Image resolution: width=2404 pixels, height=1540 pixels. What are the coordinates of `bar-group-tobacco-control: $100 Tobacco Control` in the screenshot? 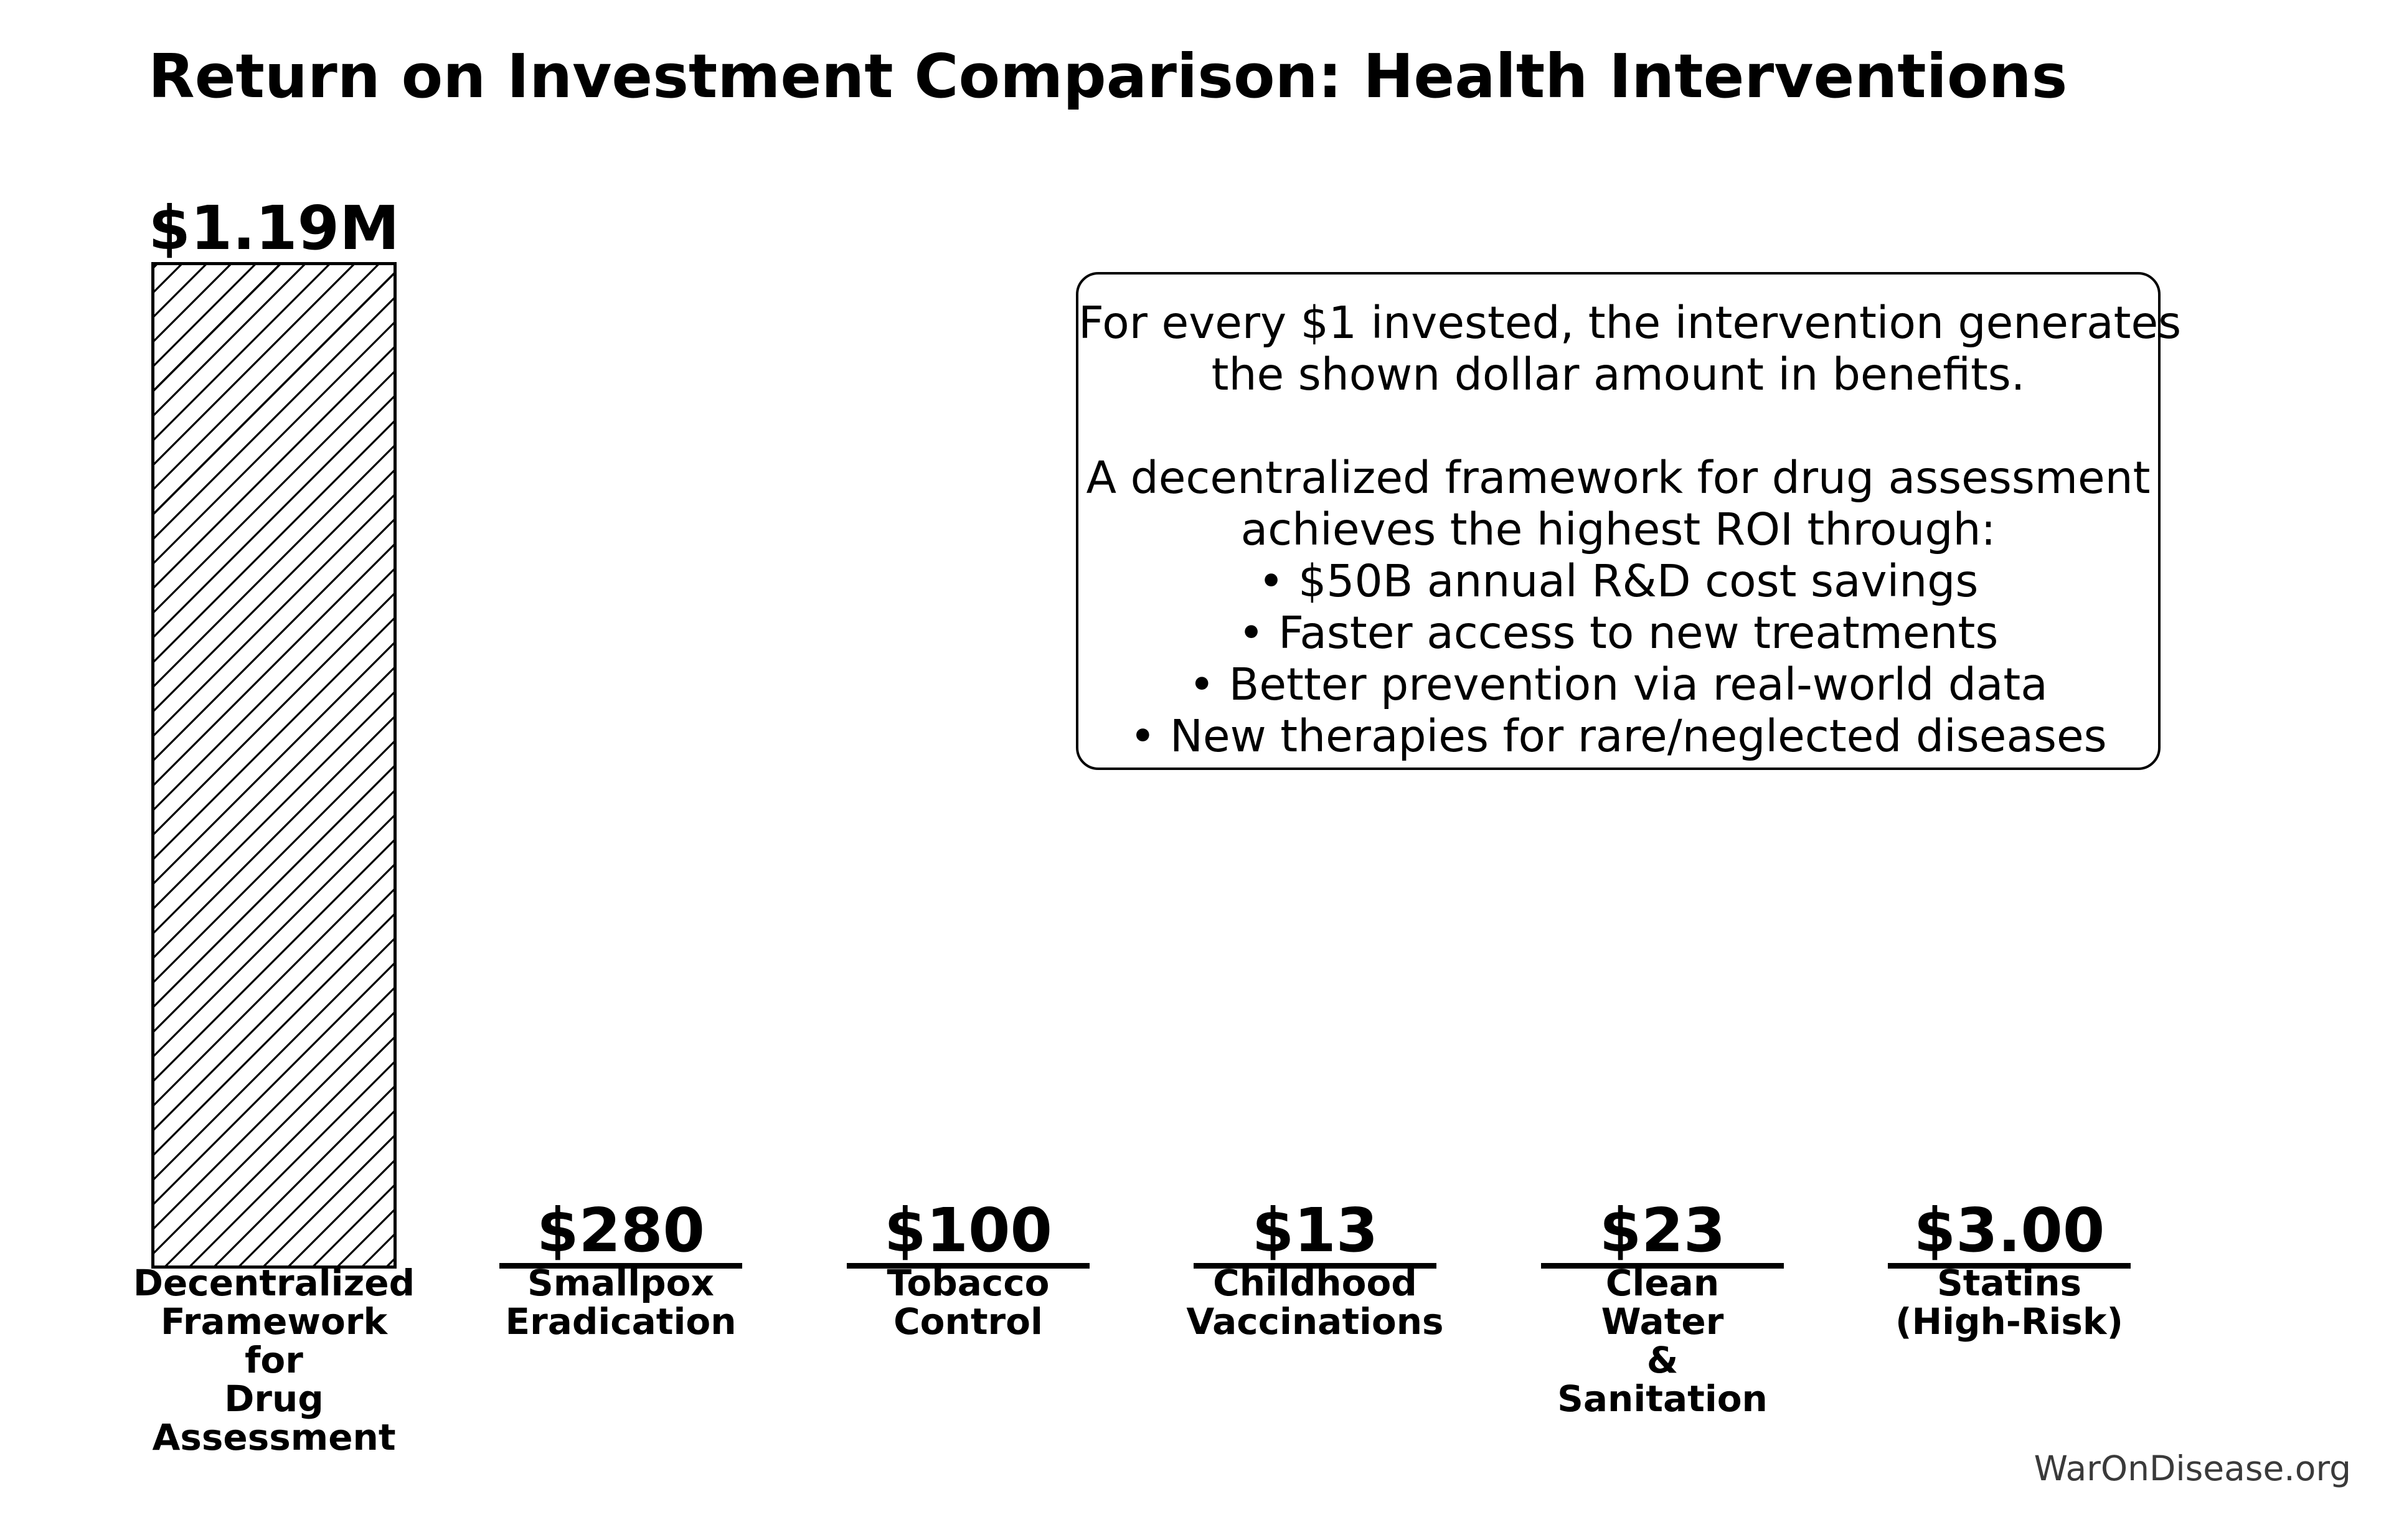 It's located at (968, 770).